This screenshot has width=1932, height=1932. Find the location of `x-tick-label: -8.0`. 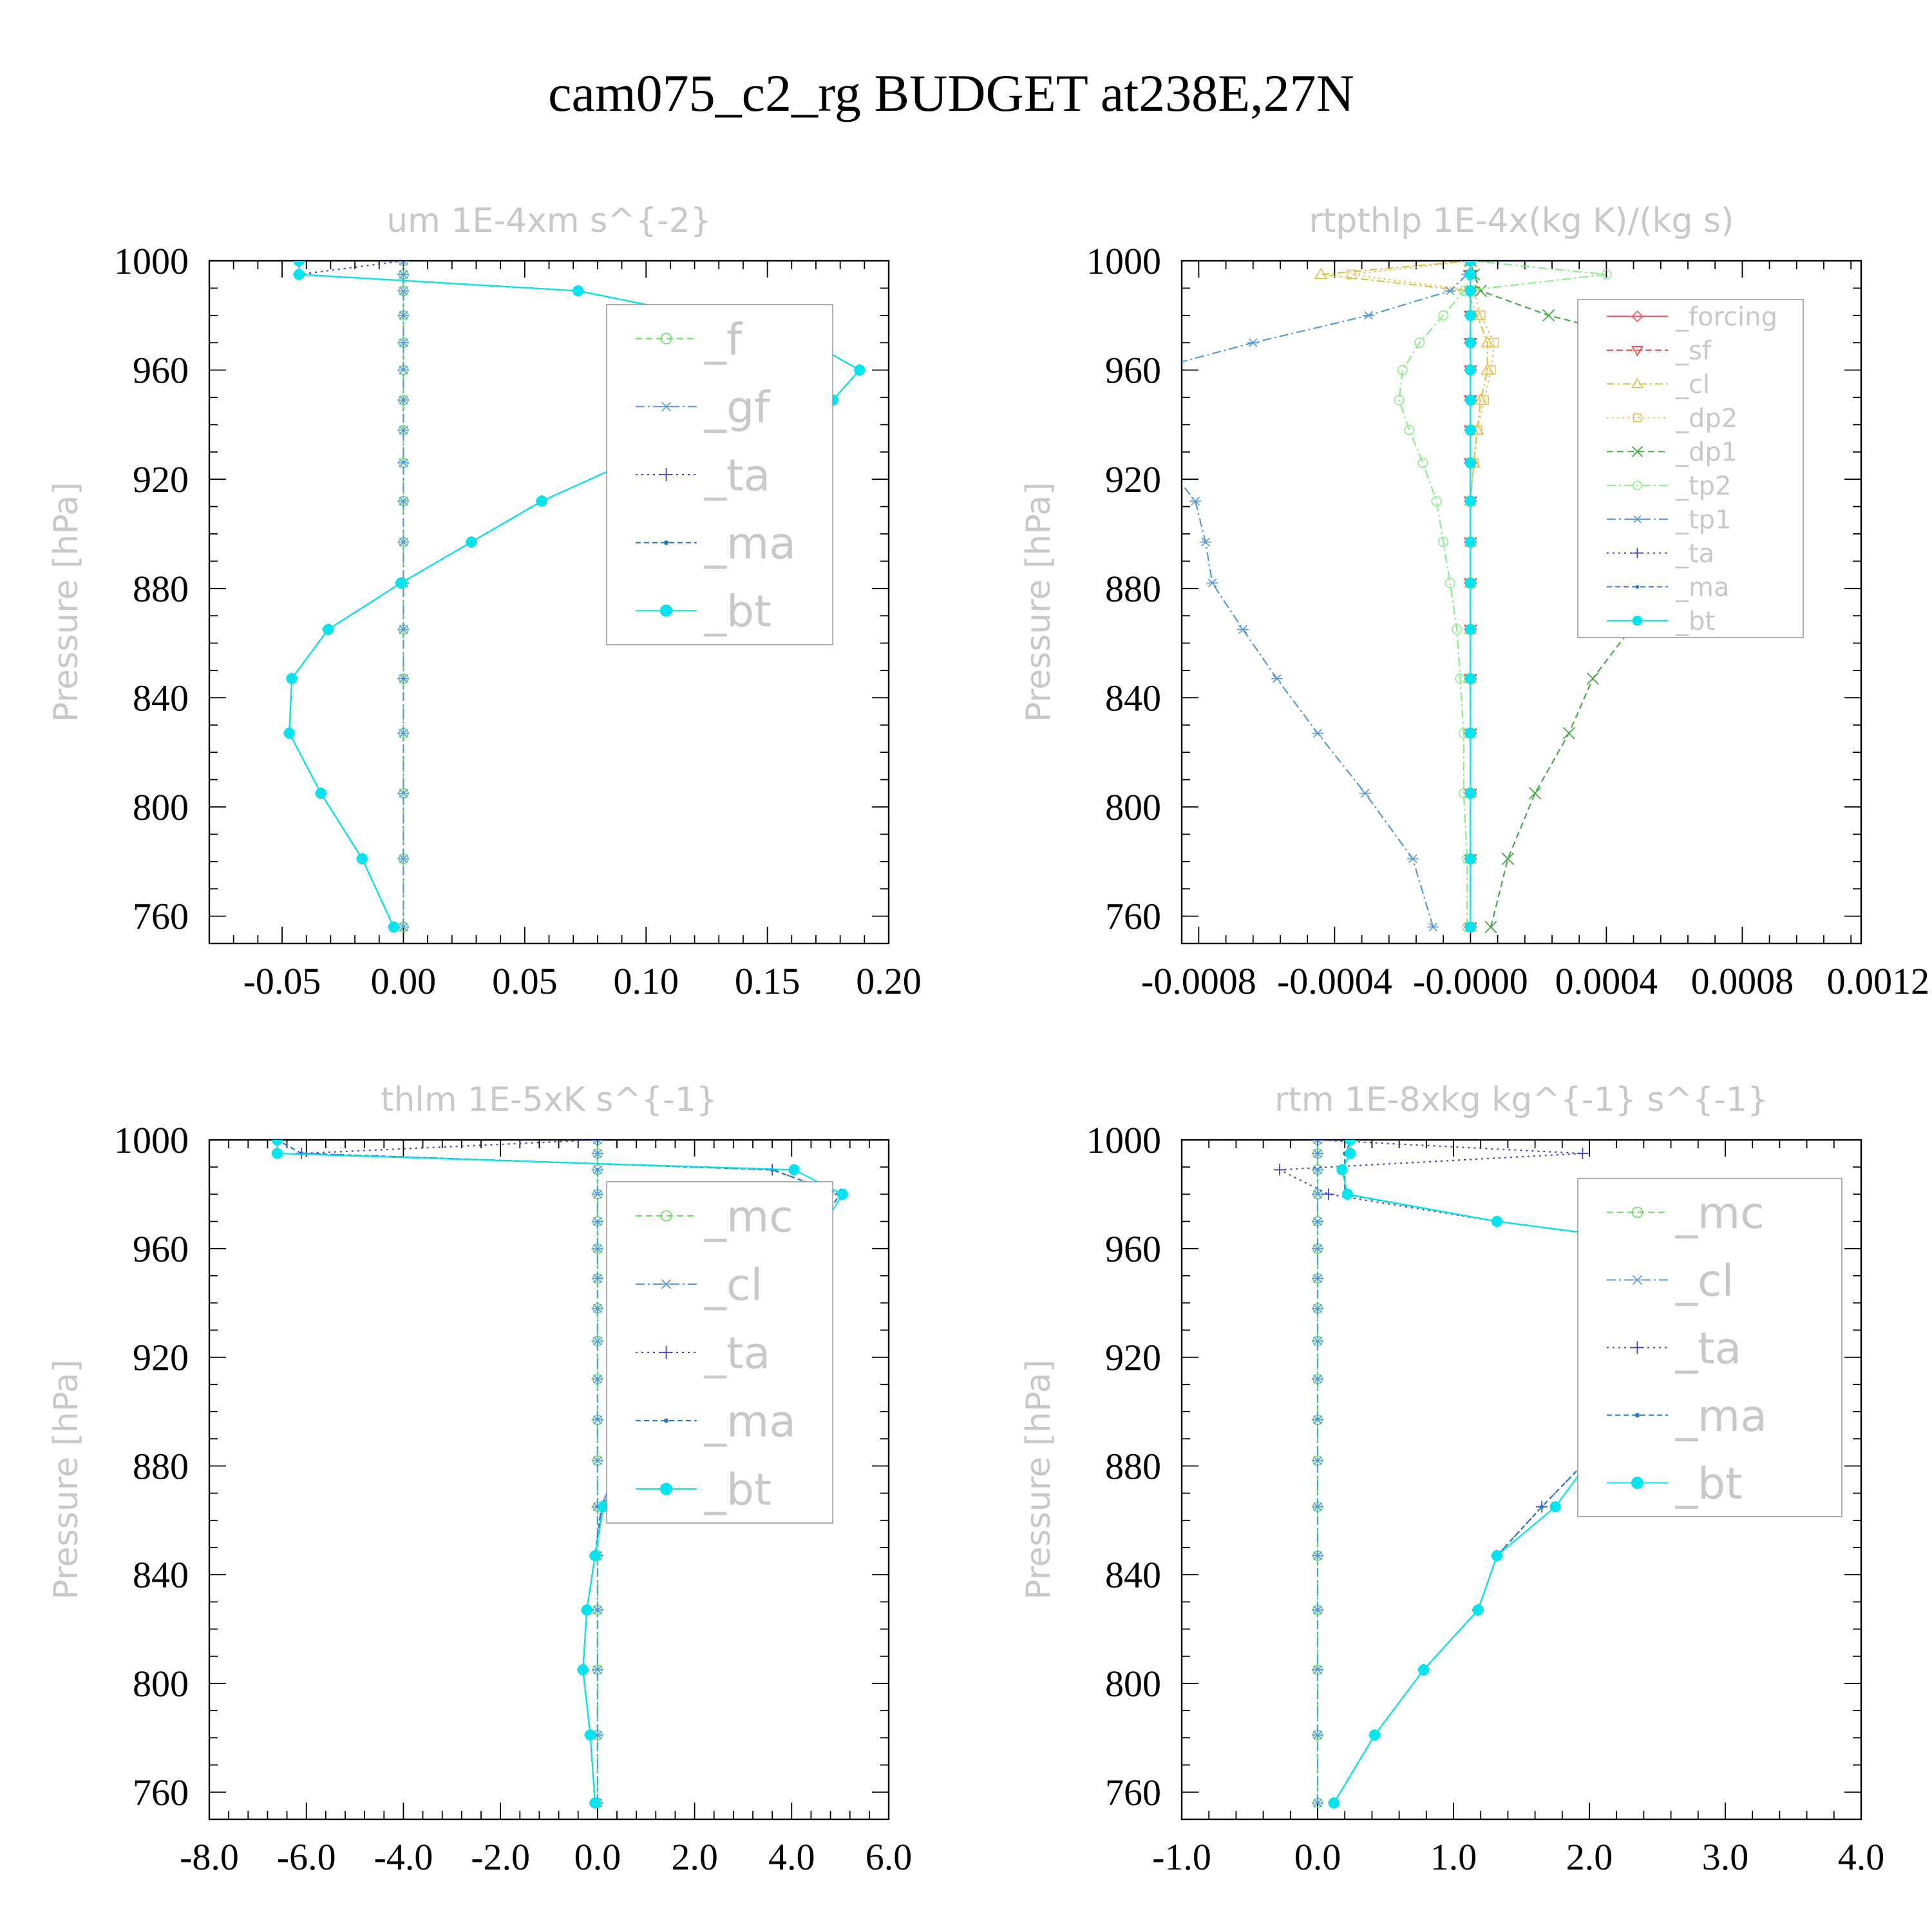

x-tick-label: -8.0 is located at coordinates (209, 1857).